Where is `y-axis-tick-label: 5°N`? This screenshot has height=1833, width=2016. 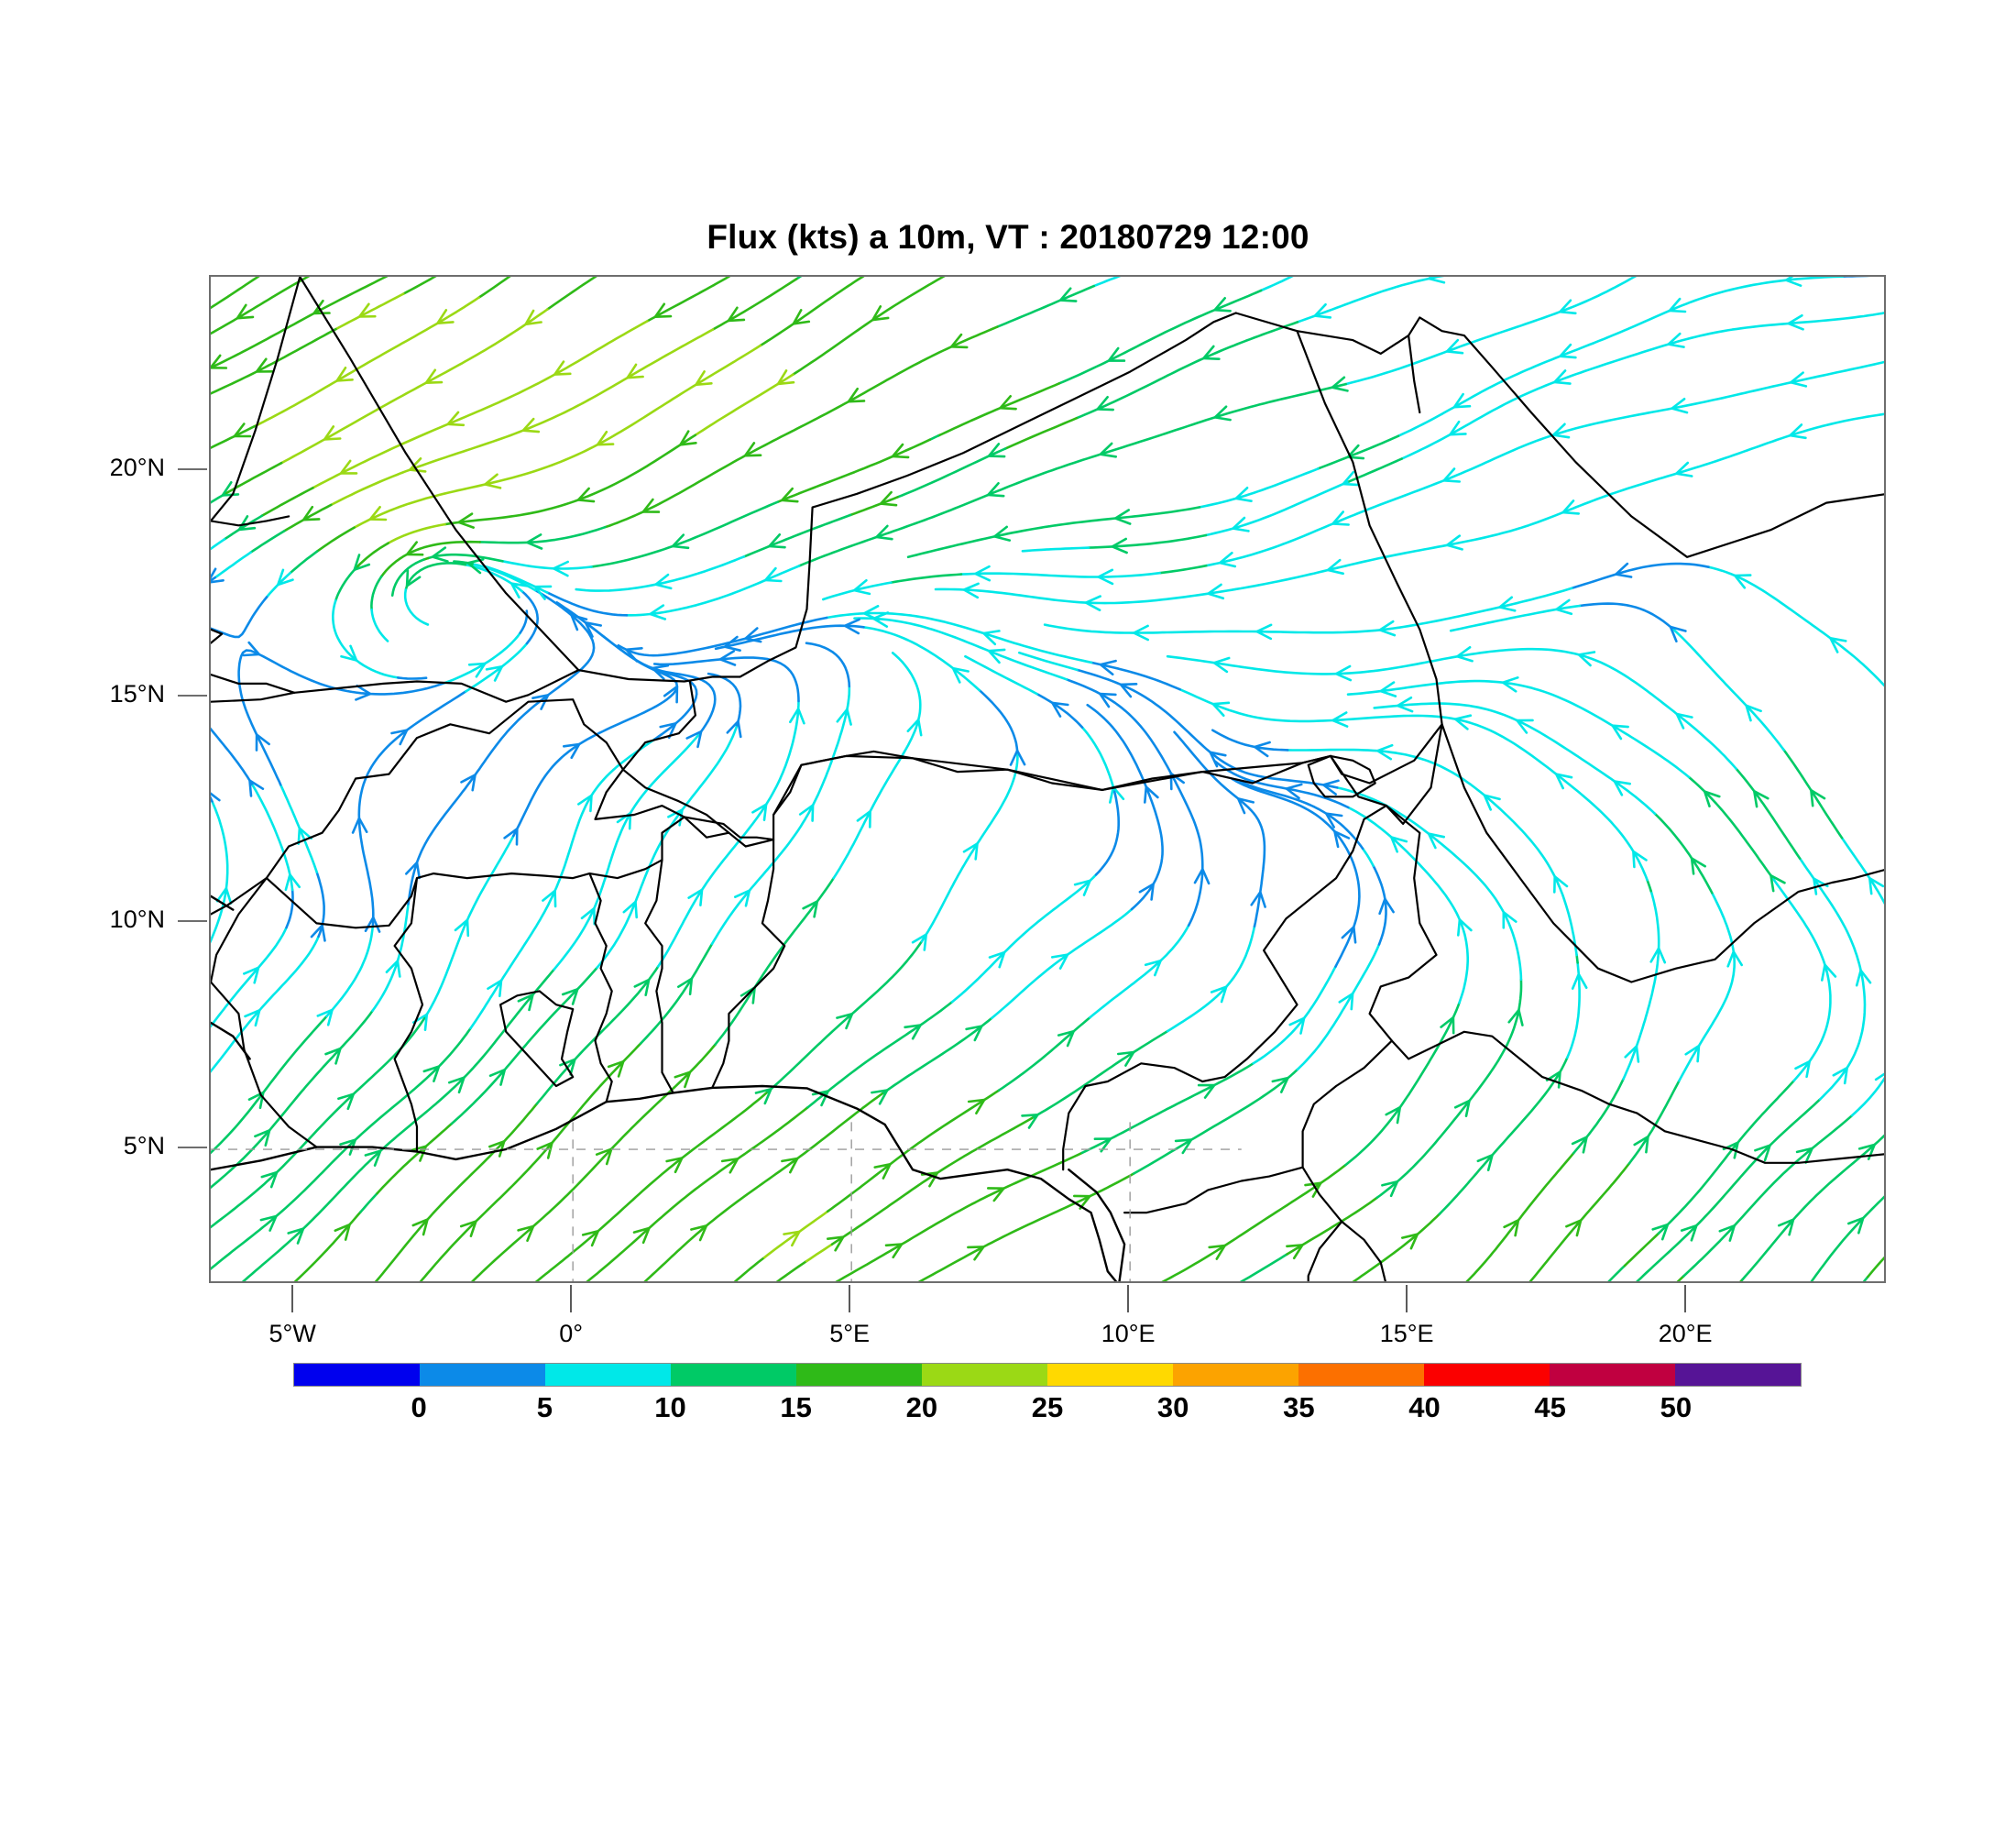
y-axis-tick-label: 5°N is located at coordinates (144, 1146).